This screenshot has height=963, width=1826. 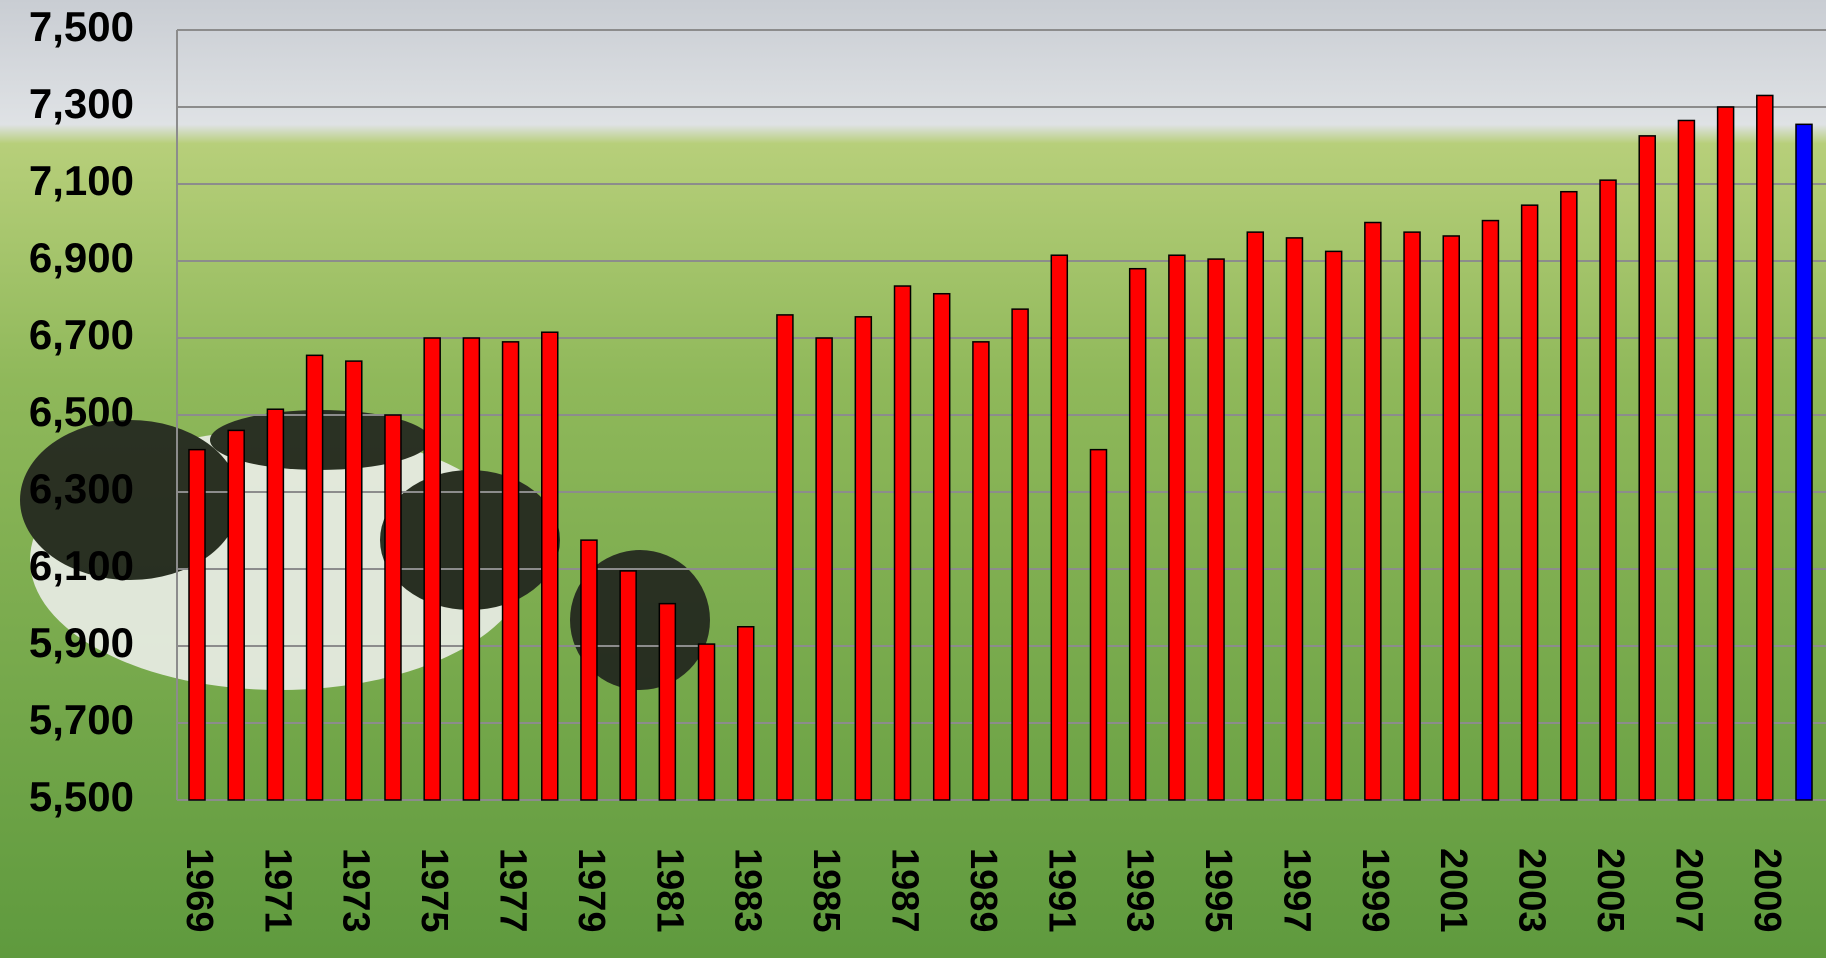 I want to click on x-tick-label: 2003, so click(x=1532, y=890).